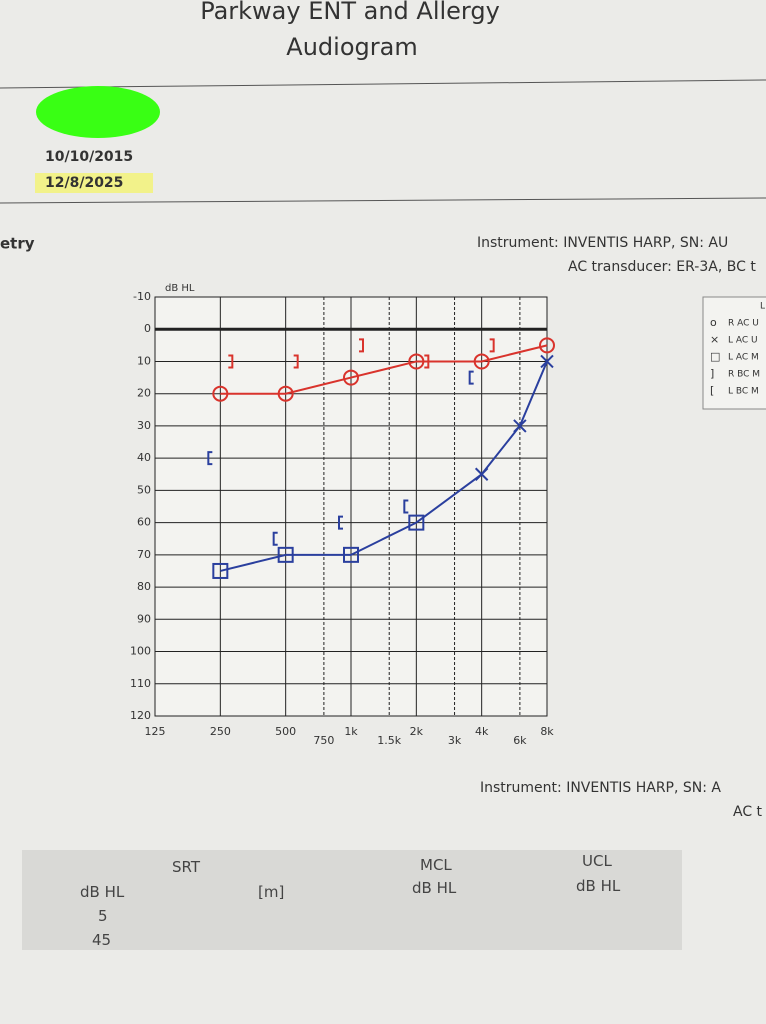  Describe the element at coordinates (103, 916) in the screenshot. I see `cell: 5` at that location.